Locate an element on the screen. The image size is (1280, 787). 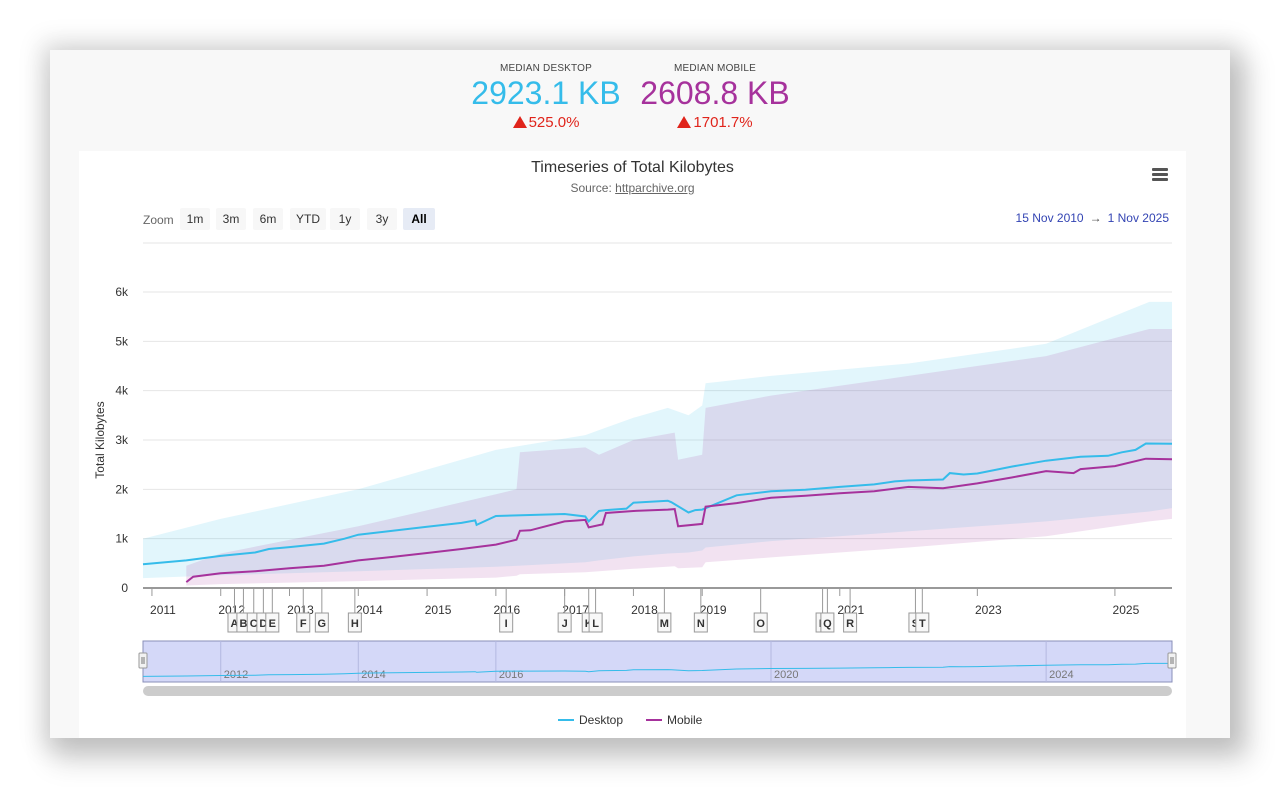
annotation-label: F is located at coordinates (303, 624).